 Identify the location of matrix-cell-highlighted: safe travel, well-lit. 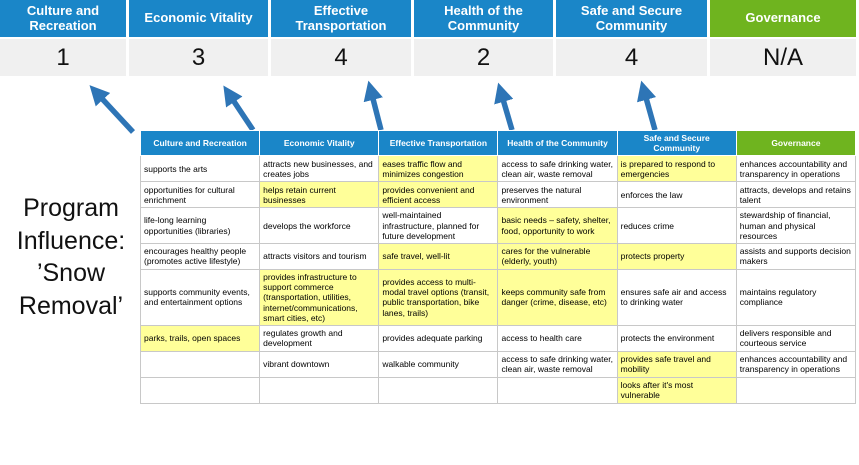
(438, 256).